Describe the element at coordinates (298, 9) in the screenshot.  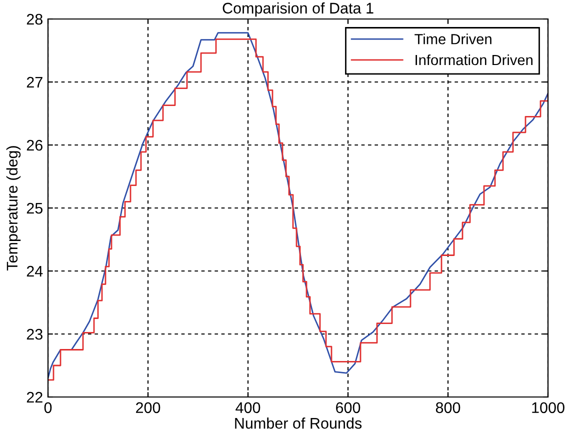
I see `chart-title: Comparision of Data 1` at that location.